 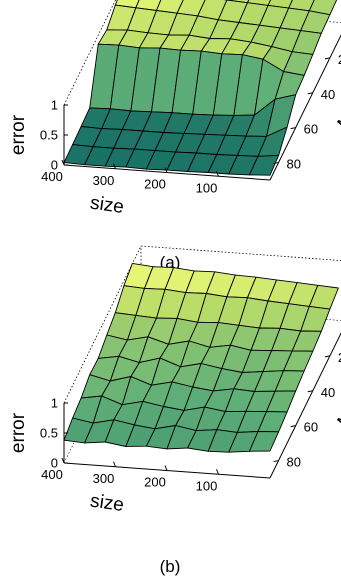 What do you see at coordinates (170, 566) in the screenshot?
I see `caption-b: (b)` at bounding box center [170, 566].